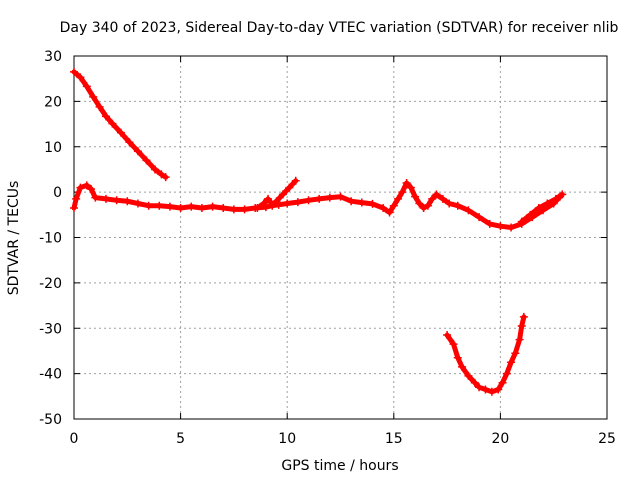 Image resolution: width=640 pixels, height=480 pixels. What do you see at coordinates (276, 194) in the screenshot?
I see `series-arc-spike-10h` at bounding box center [276, 194].